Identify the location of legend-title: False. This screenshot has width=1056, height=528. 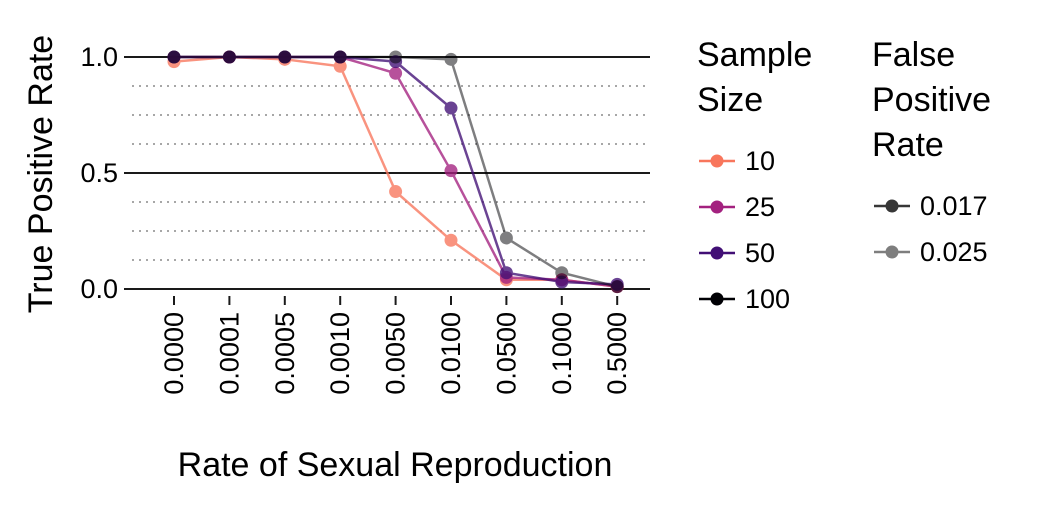
(913, 55).